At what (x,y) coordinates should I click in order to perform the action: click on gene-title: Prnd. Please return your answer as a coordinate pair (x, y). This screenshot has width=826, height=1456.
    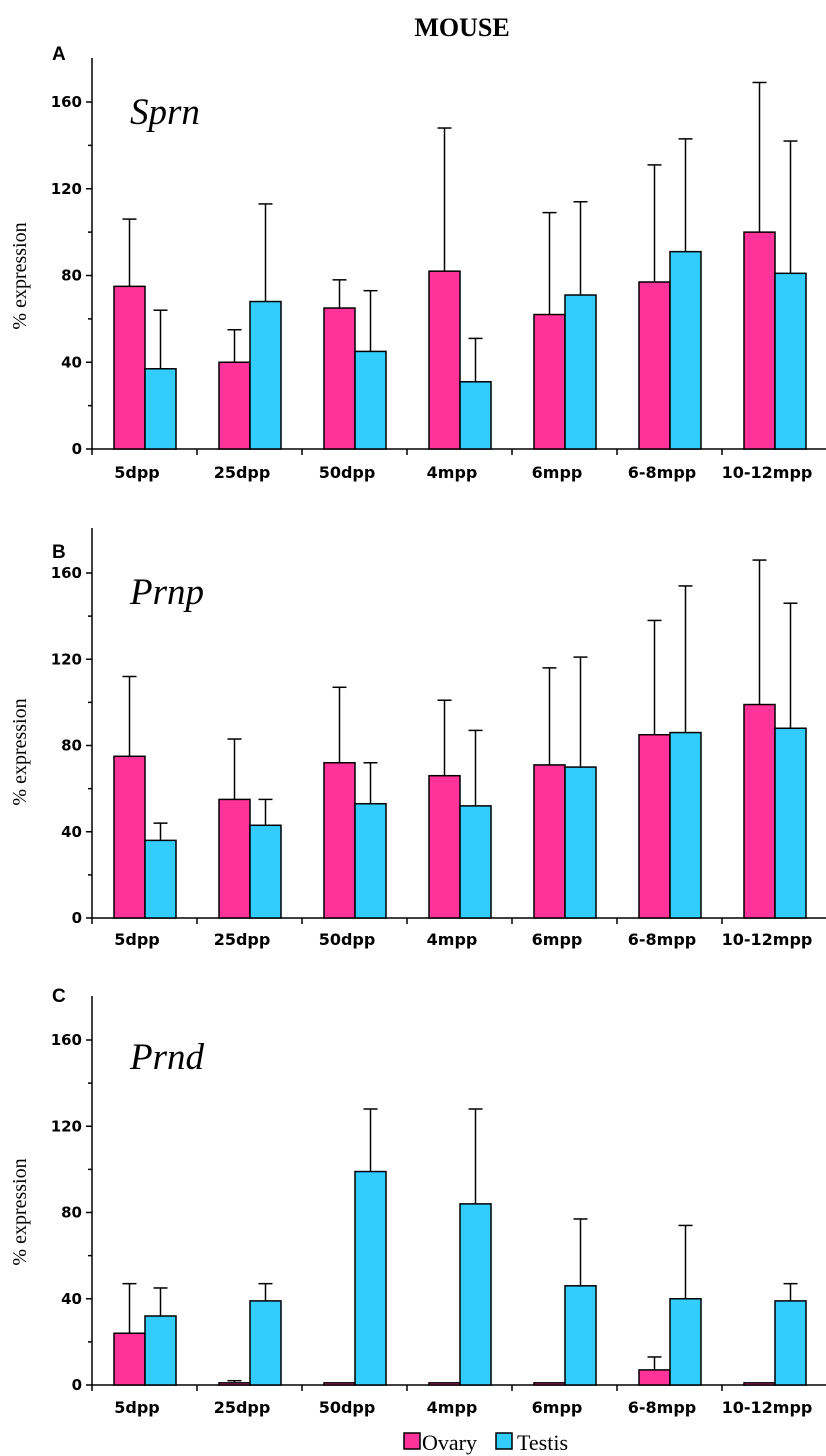
    Looking at the image, I should click on (167, 1057).